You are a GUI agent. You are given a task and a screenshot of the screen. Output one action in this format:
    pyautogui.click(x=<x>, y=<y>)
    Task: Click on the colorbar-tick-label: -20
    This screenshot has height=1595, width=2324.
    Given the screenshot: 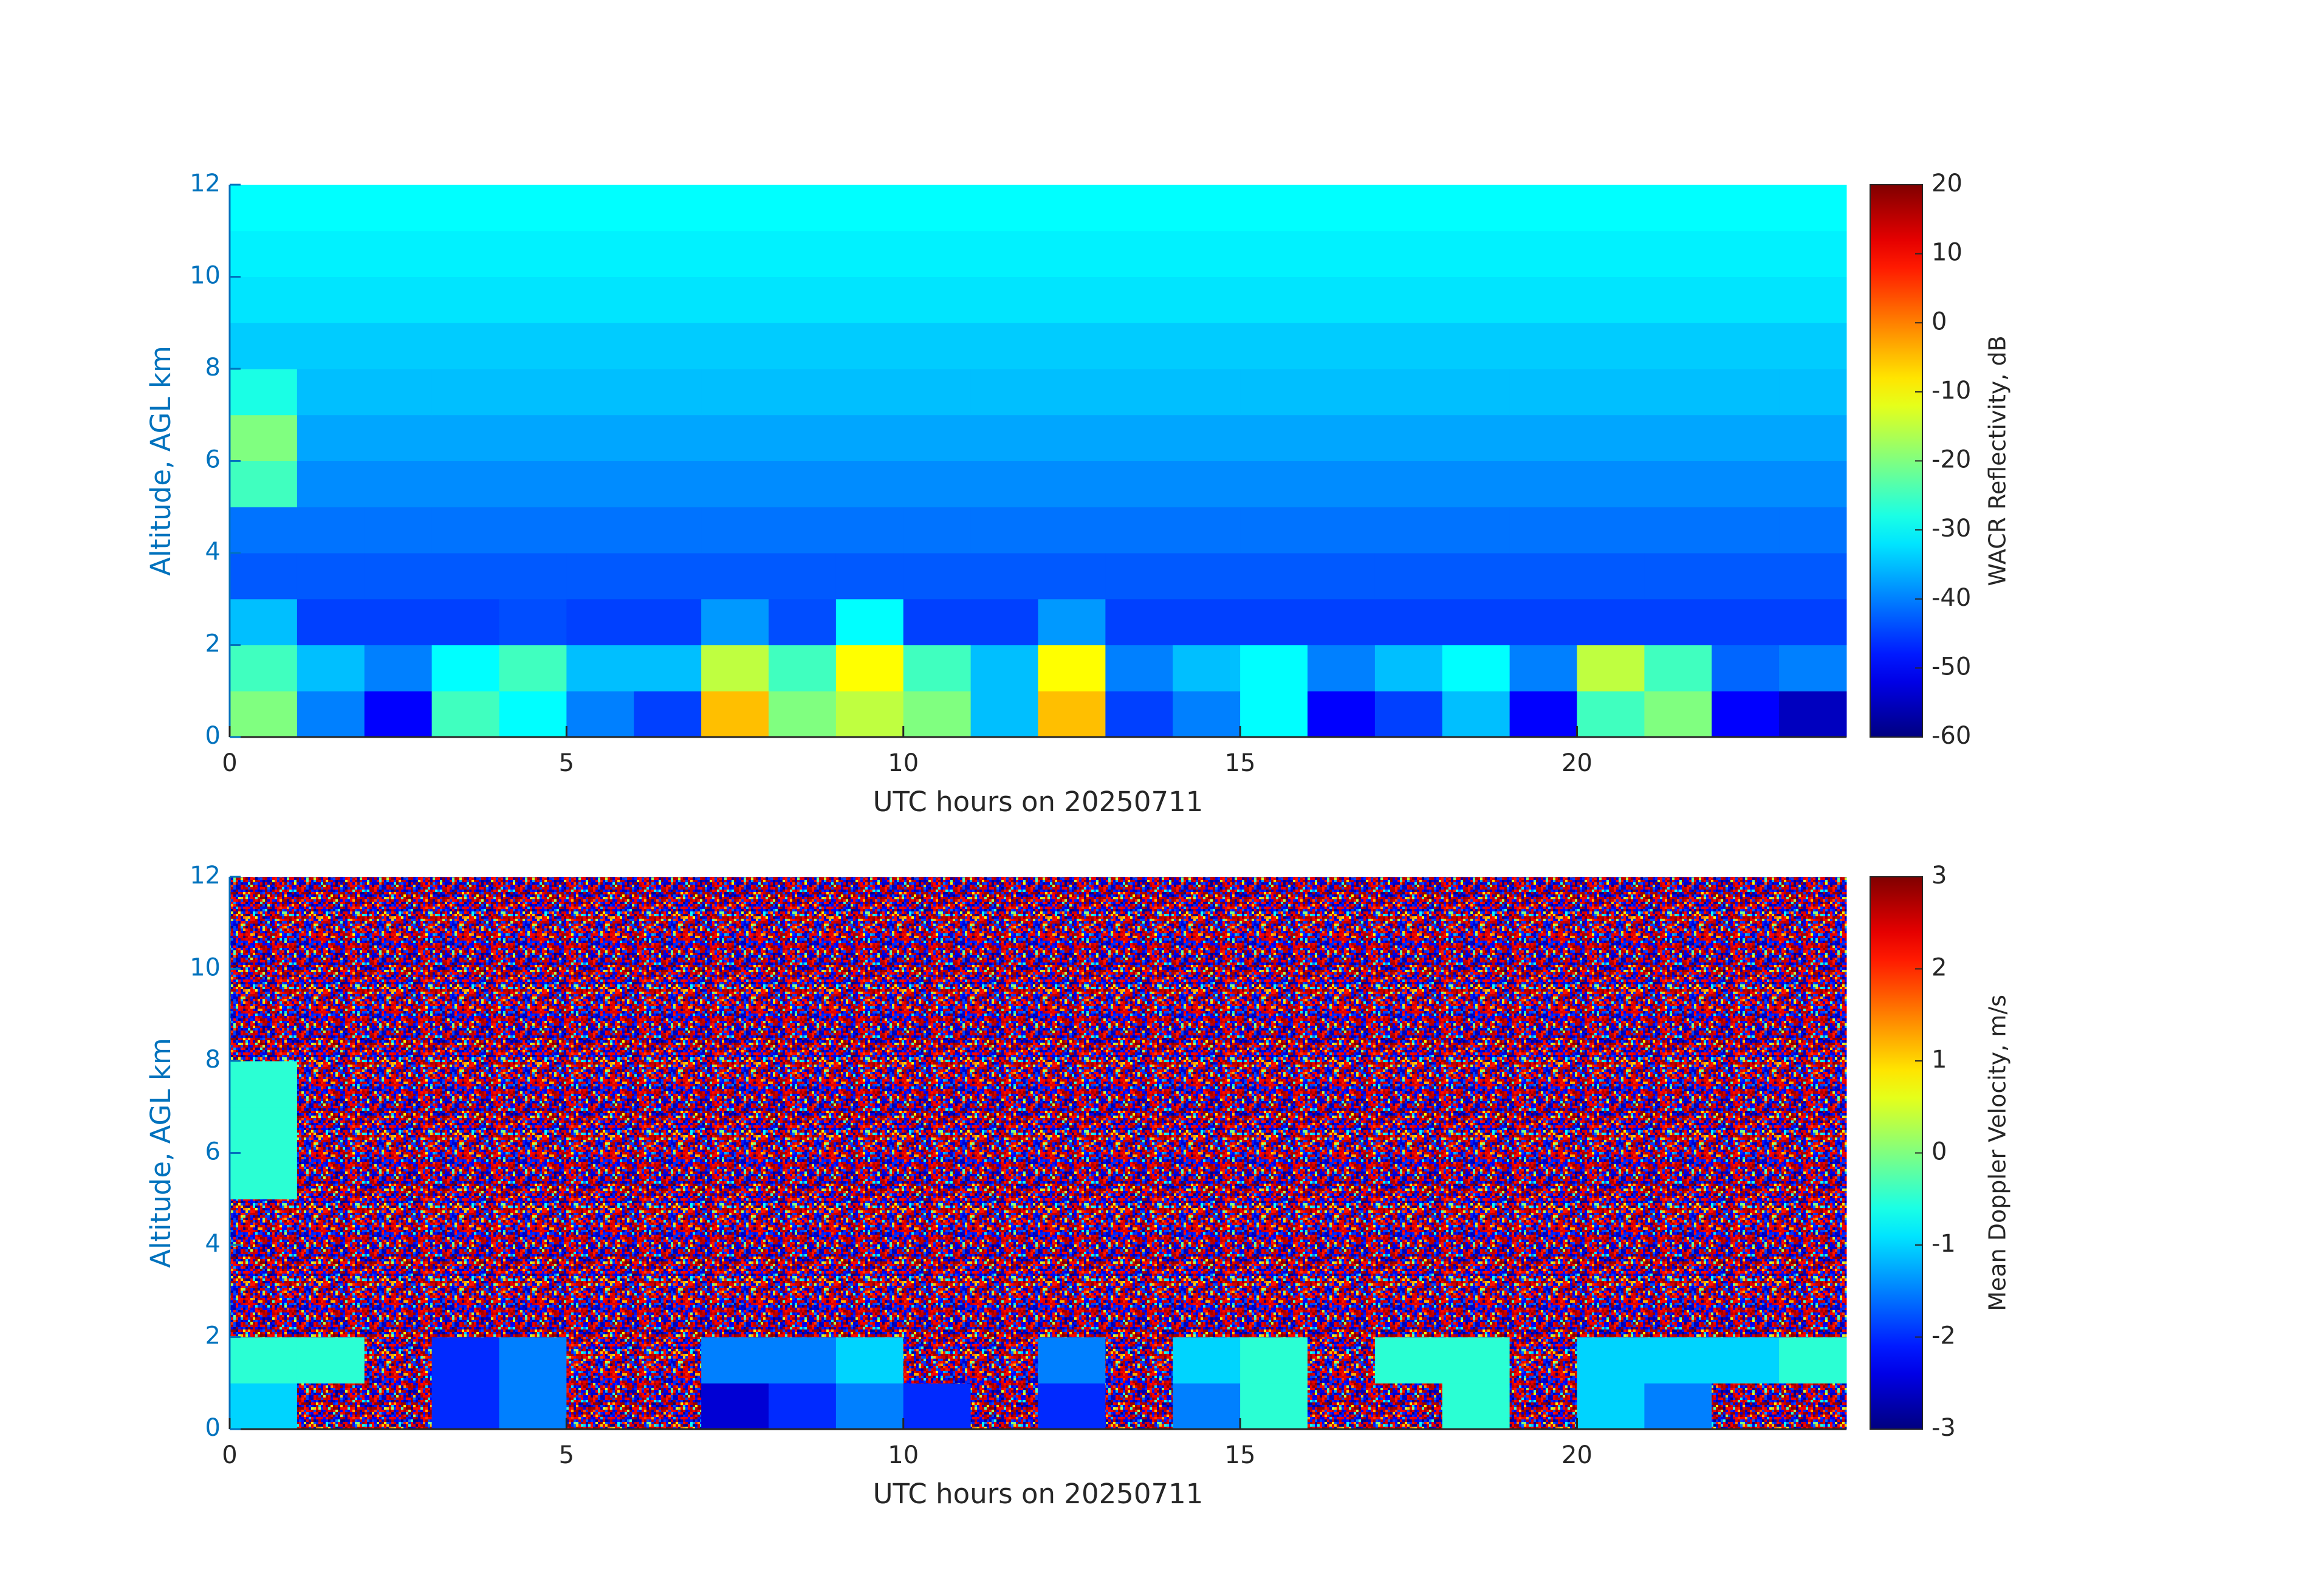 What is the action you would take?
    pyautogui.click(x=1952, y=460)
    